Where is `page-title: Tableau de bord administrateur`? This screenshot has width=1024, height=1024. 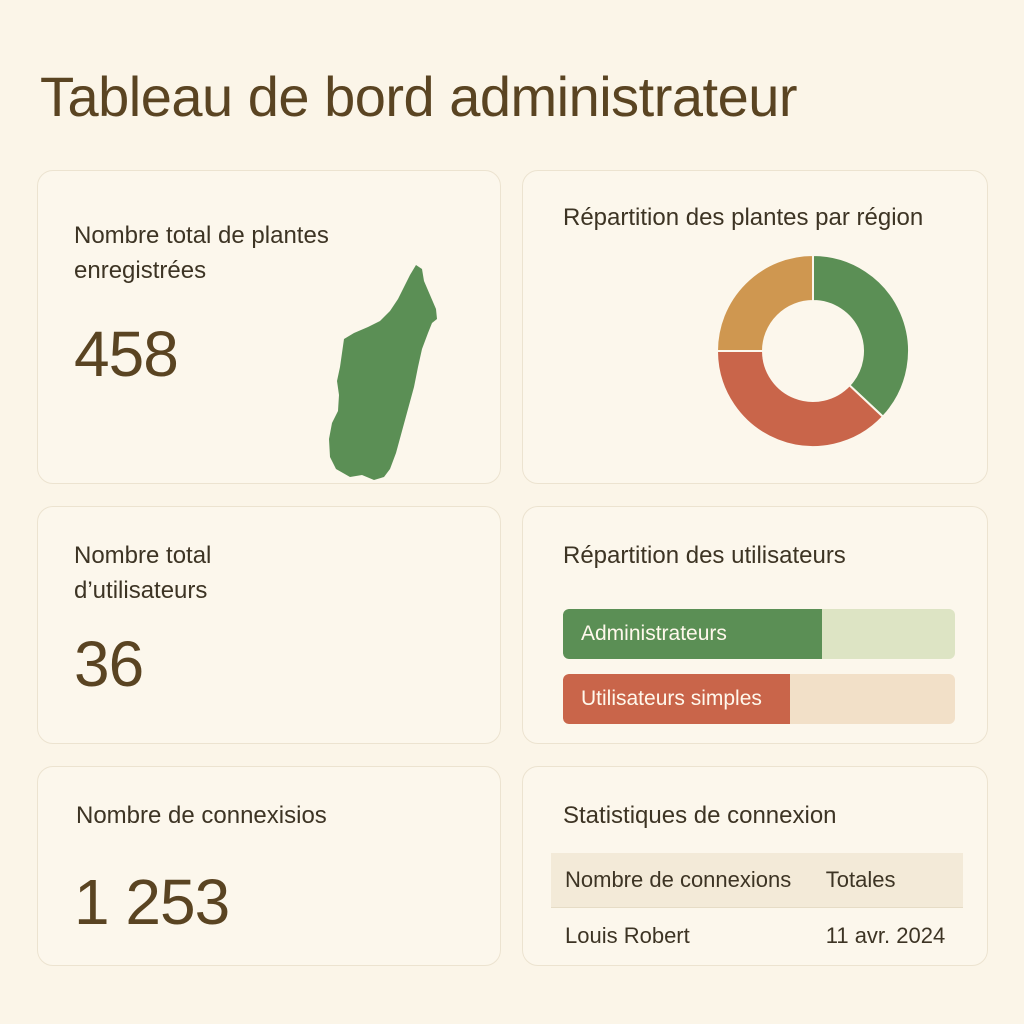
page-title: Tableau de bord administrateur is located at coordinates (419, 96).